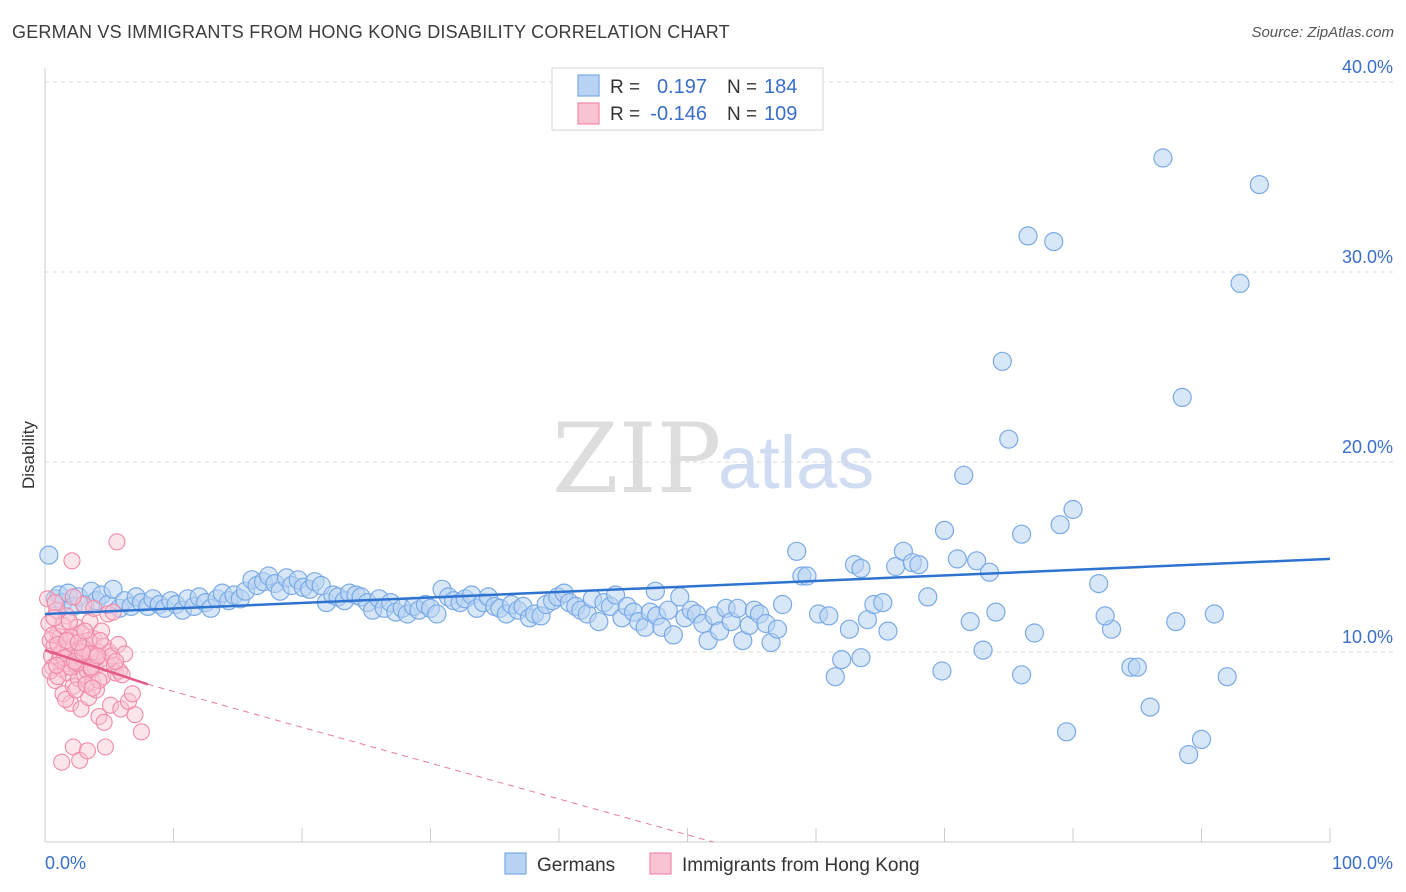 Image resolution: width=1406 pixels, height=892 pixels. Describe the element at coordinates (1367, 447) in the screenshot. I see `y-tick-label-20: 20.0%` at that location.